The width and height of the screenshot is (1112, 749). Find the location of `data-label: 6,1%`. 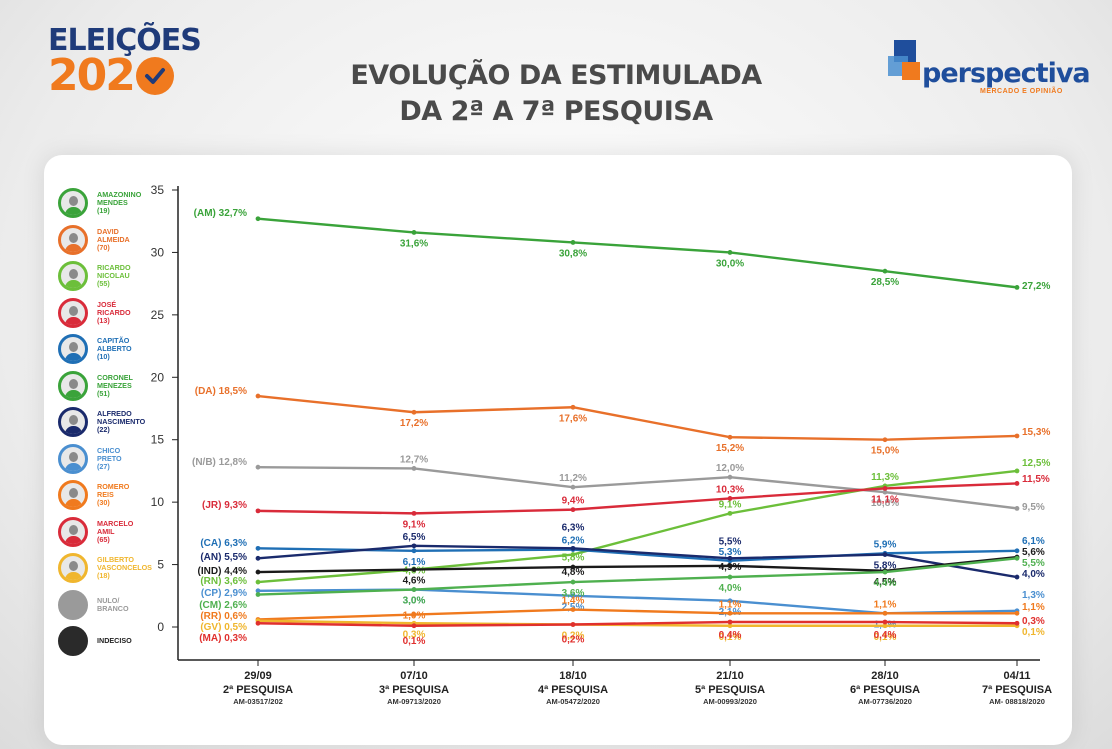

data-label: 6,1% is located at coordinates (1033, 541).